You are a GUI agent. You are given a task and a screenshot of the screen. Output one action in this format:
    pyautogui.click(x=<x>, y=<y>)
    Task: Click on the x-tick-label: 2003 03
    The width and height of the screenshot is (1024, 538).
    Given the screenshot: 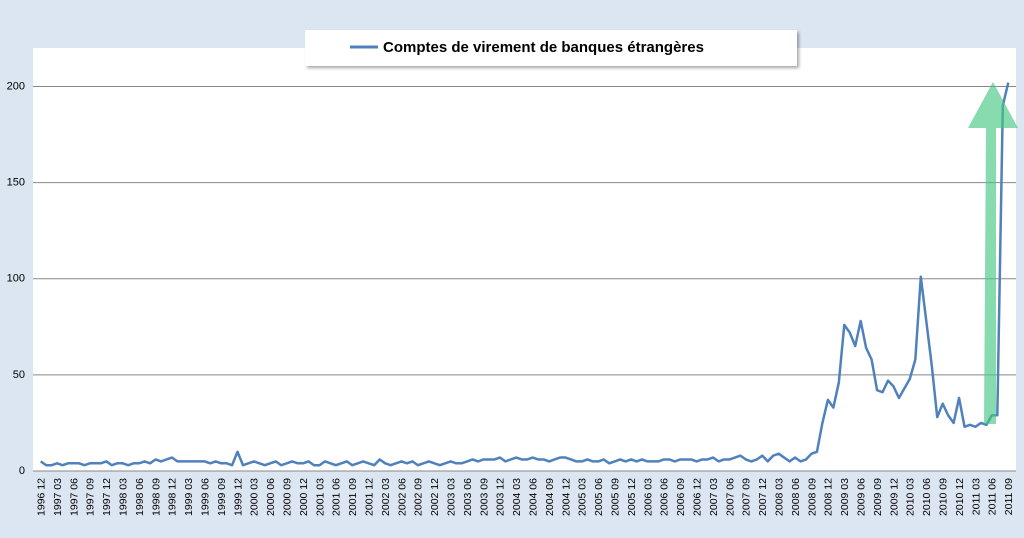 What is the action you would take?
    pyautogui.click(x=451, y=497)
    